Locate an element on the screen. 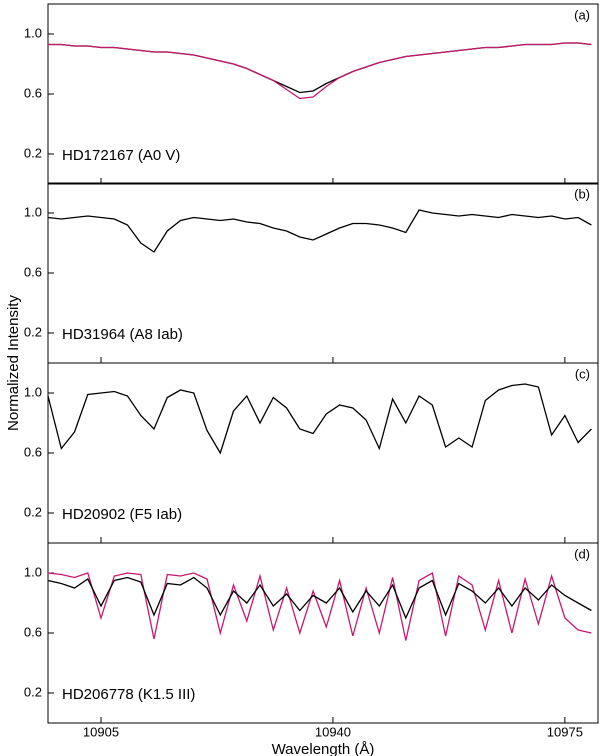 This screenshot has height=756, width=600. x-tick-label: 10905 is located at coordinates (101, 731).